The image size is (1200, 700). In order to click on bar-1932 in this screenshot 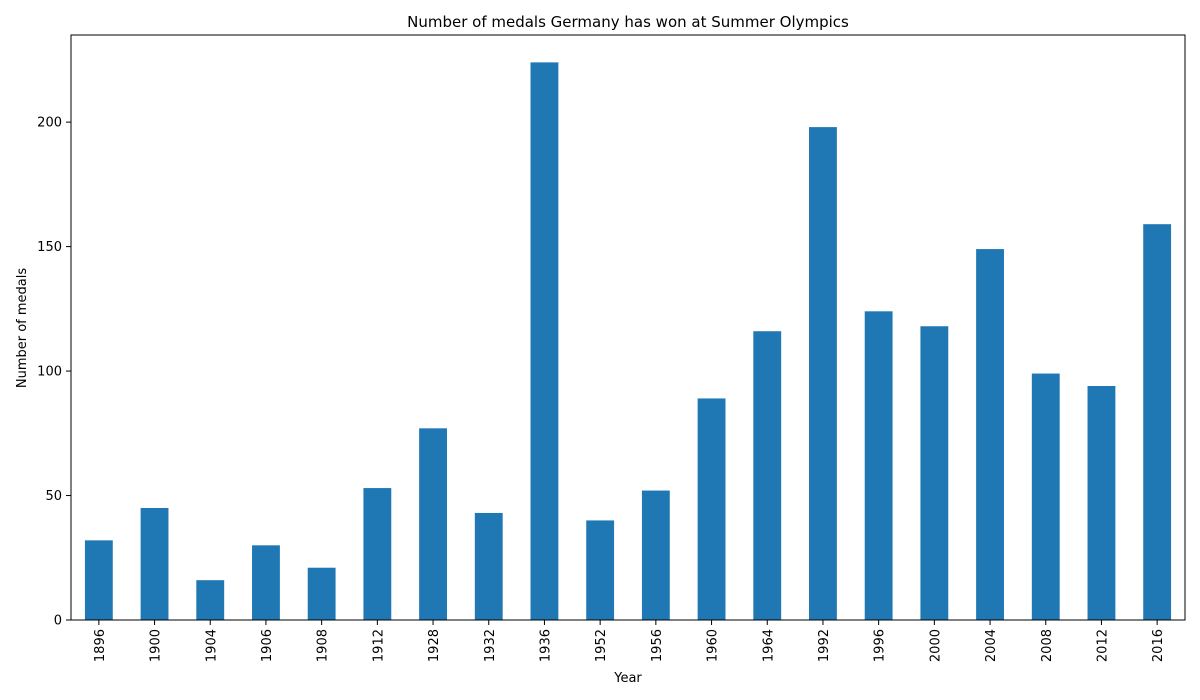, I will do `click(488, 566)`.